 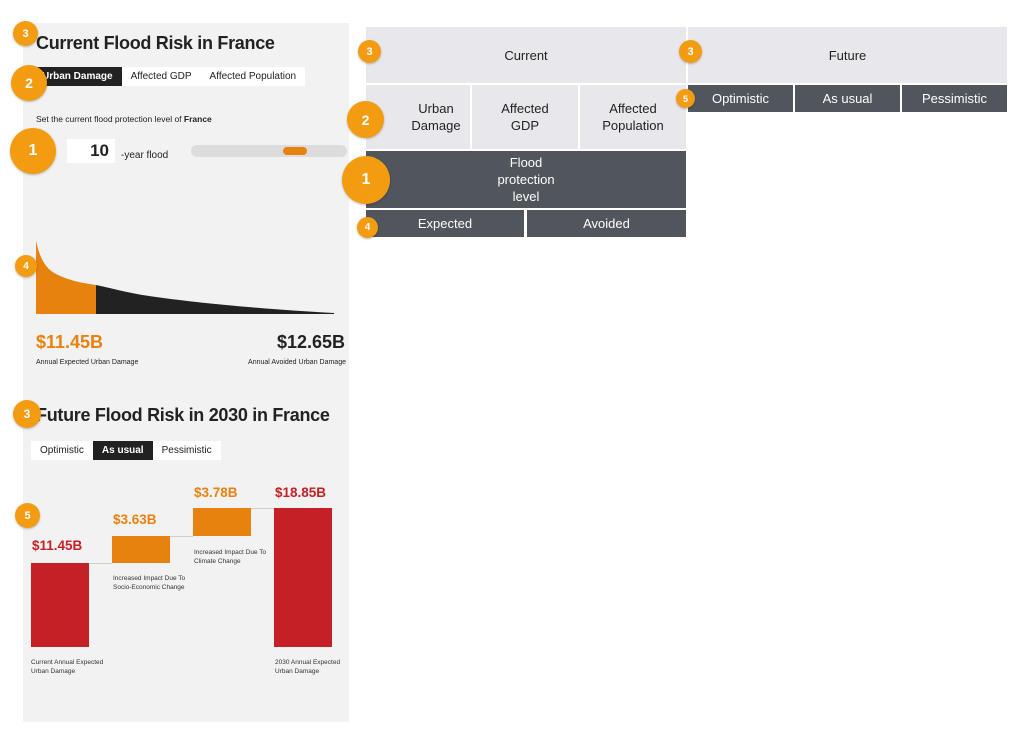 I want to click on expected-damage-area, so click(x=66, y=277).